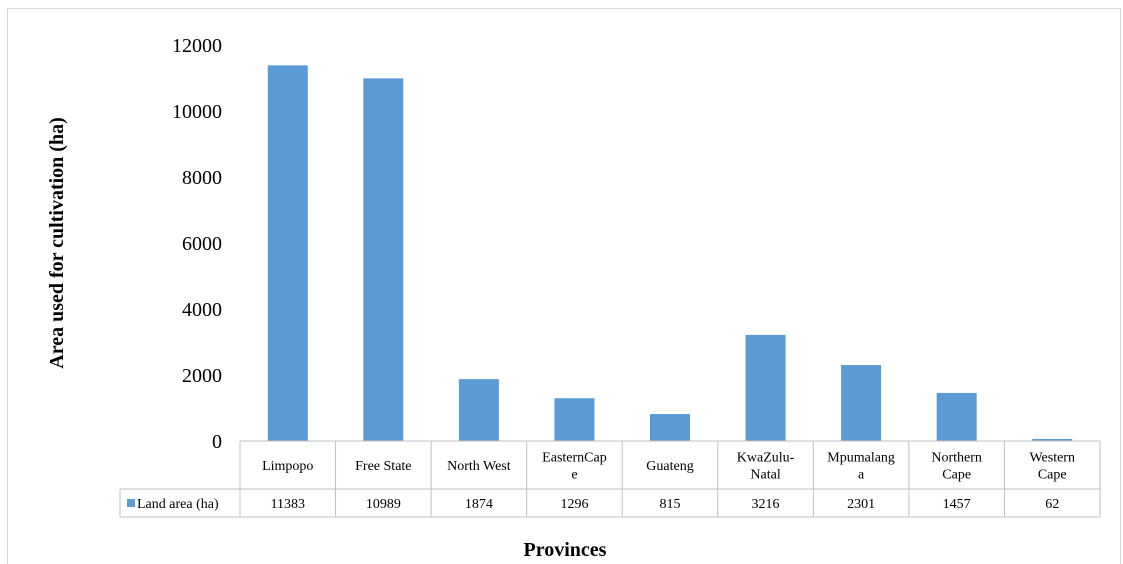  Describe the element at coordinates (766, 458) in the screenshot. I see `category-label: KwaZulu-` at that location.